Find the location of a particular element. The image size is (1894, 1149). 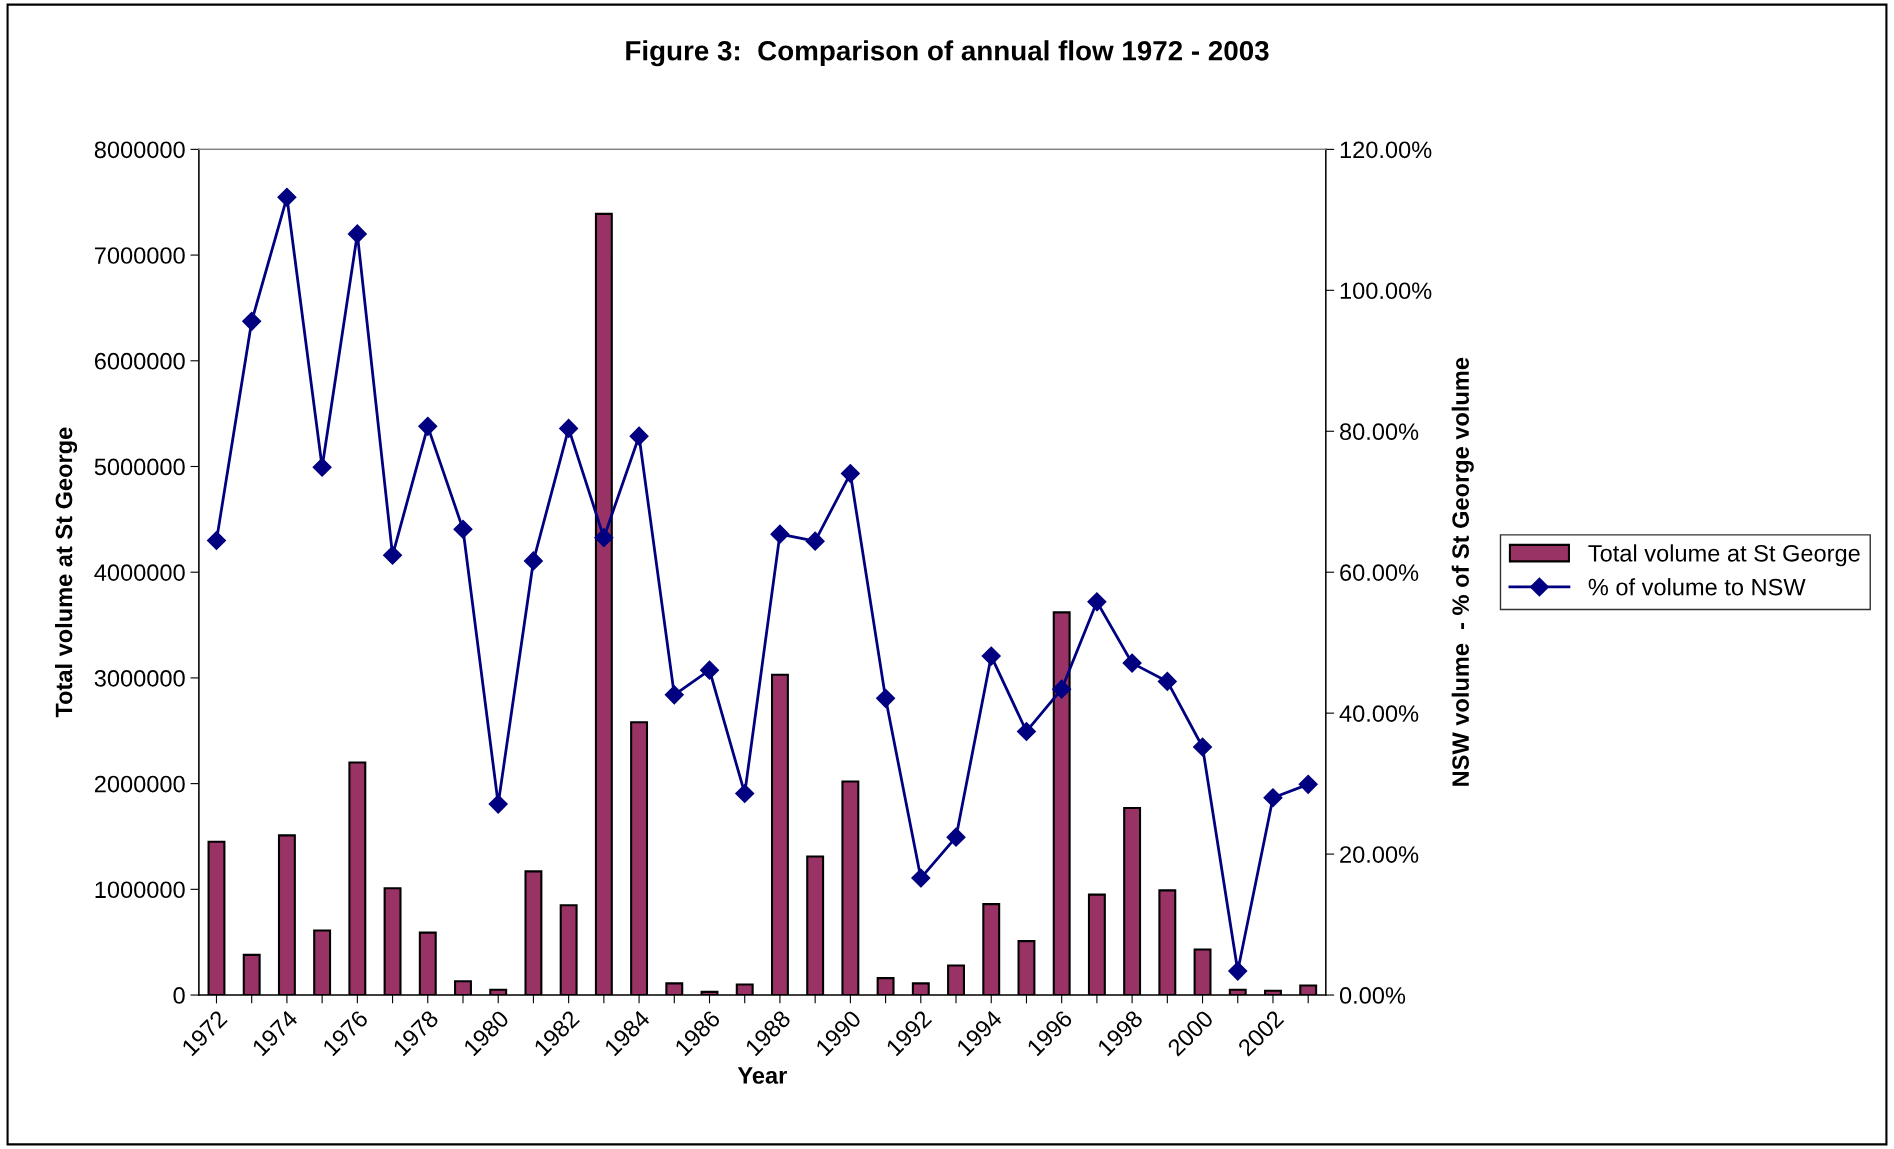

y-tick-label: 1000000 is located at coordinates (140, 890).